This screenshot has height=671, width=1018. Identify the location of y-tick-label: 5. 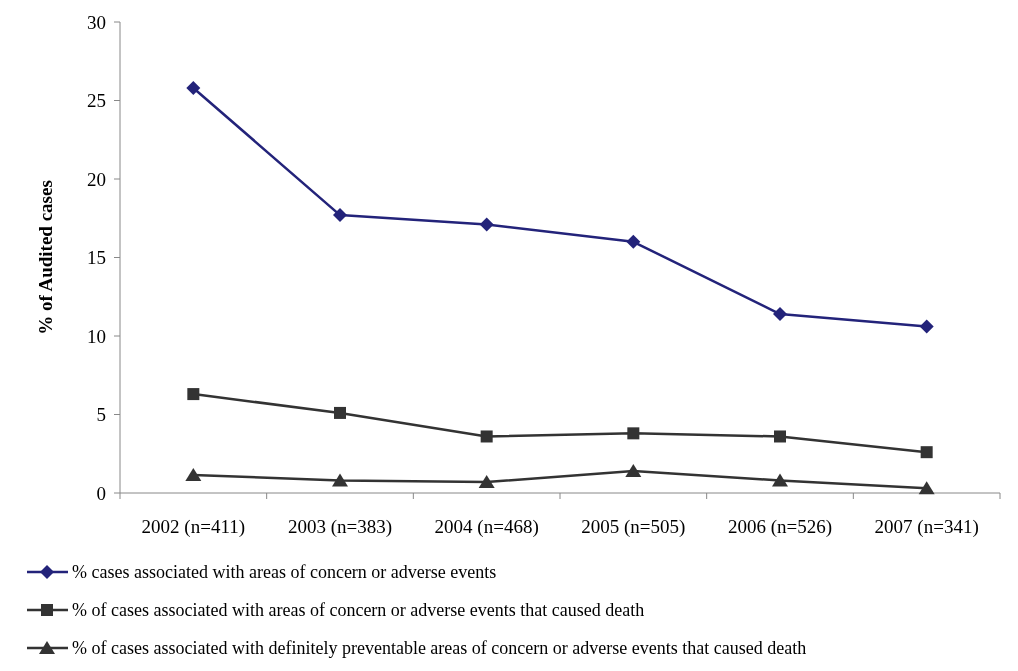
(101, 415).